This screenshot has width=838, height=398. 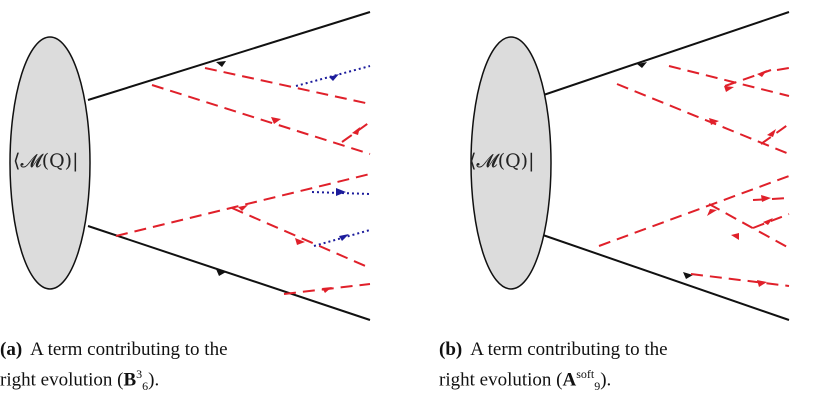 What do you see at coordinates (139, 374) in the screenshot?
I see `caption-sup: 3` at bounding box center [139, 374].